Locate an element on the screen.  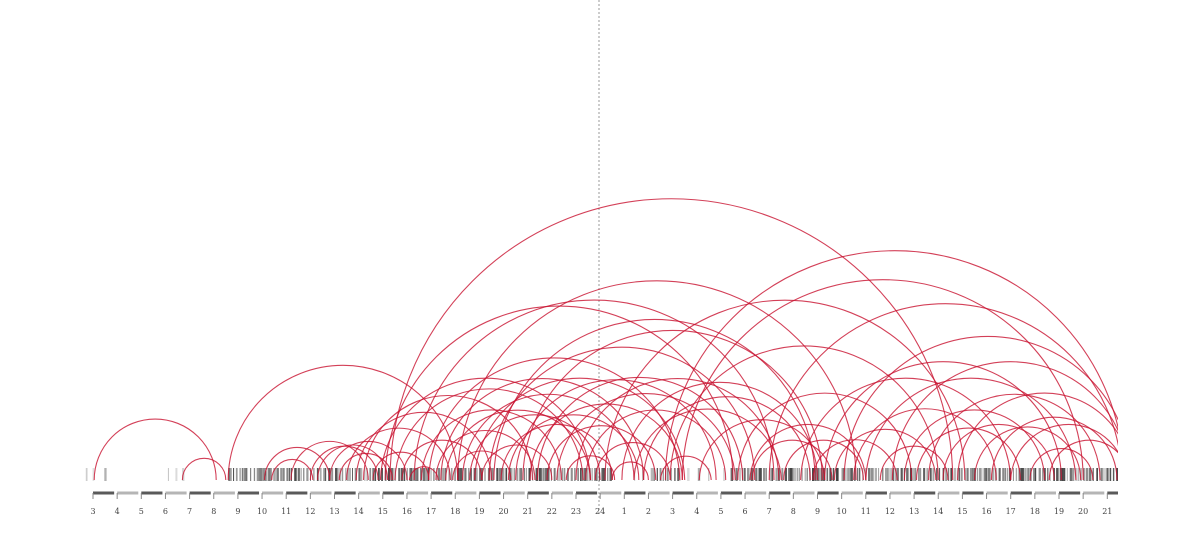
hour-label: 12 is located at coordinates (890, 511).